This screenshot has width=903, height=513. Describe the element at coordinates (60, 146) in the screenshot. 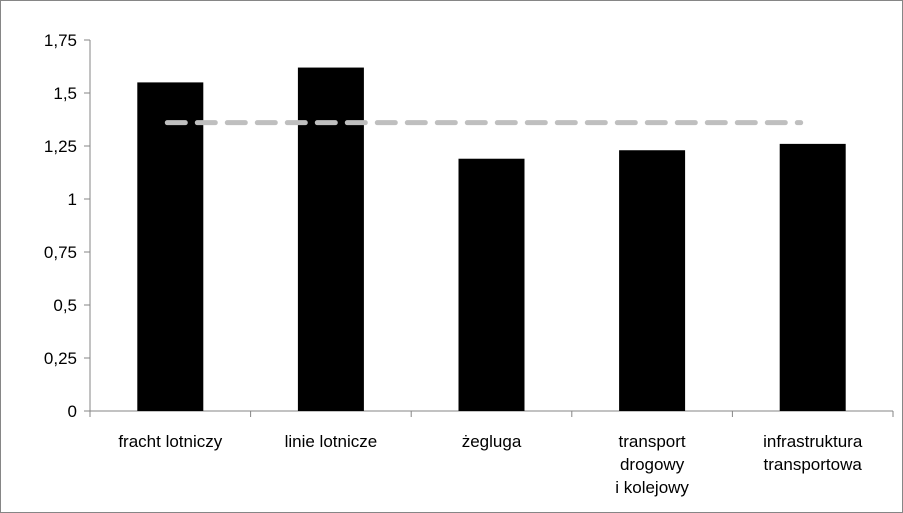

I see `y-tick-label: 1,25` at that location.